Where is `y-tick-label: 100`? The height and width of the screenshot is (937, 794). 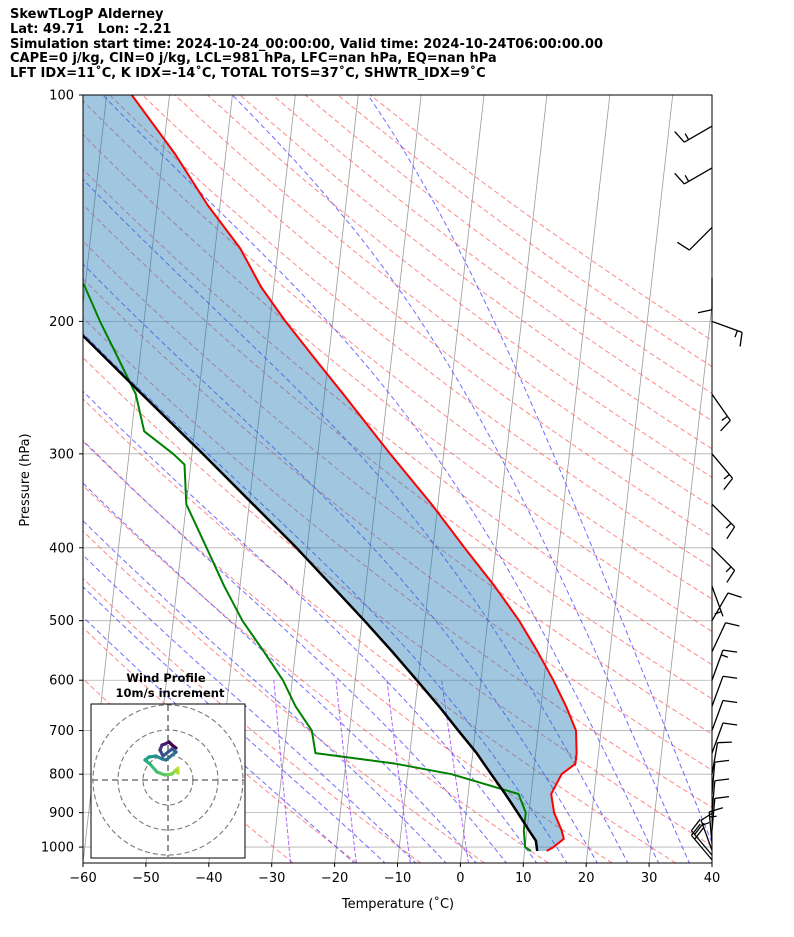 y-tick-label: 100 is located at coordinates (61, 96).